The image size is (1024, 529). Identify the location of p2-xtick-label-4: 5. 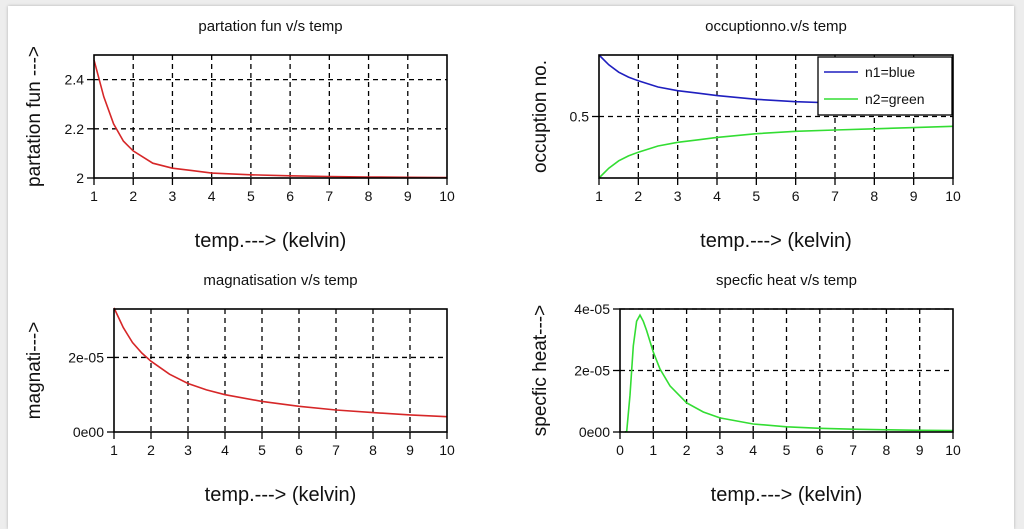
(756, 196).